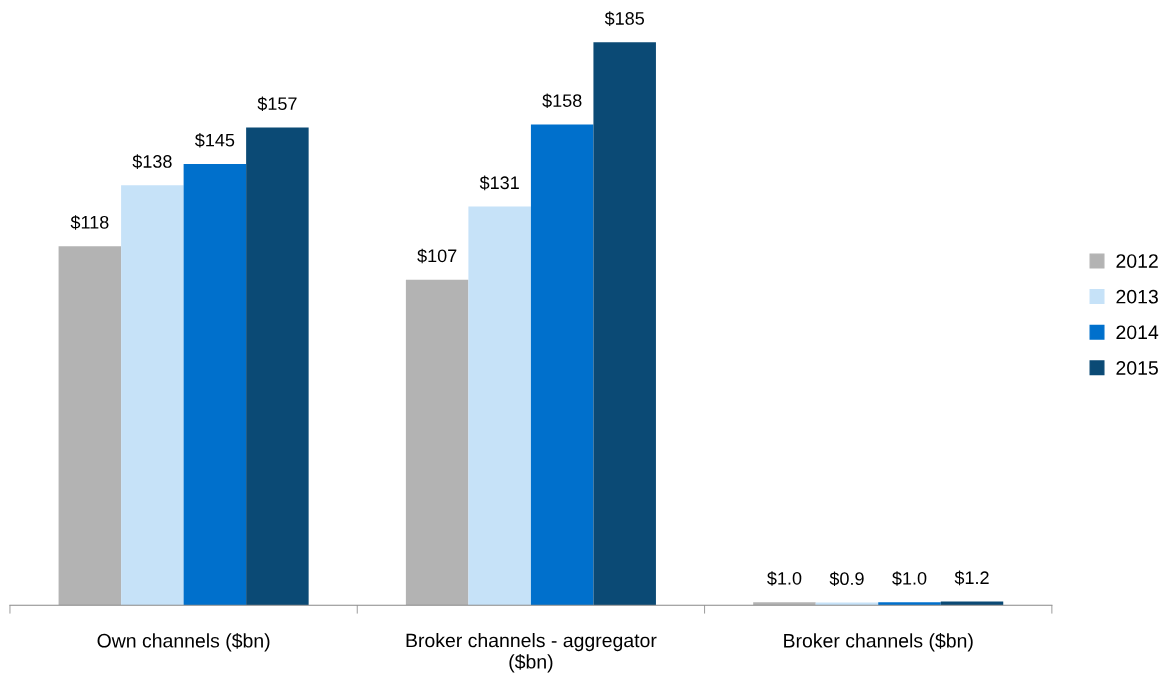  I want to click on x-tick-label: Broker channels - aggregator ($bn), so click(531, 653).